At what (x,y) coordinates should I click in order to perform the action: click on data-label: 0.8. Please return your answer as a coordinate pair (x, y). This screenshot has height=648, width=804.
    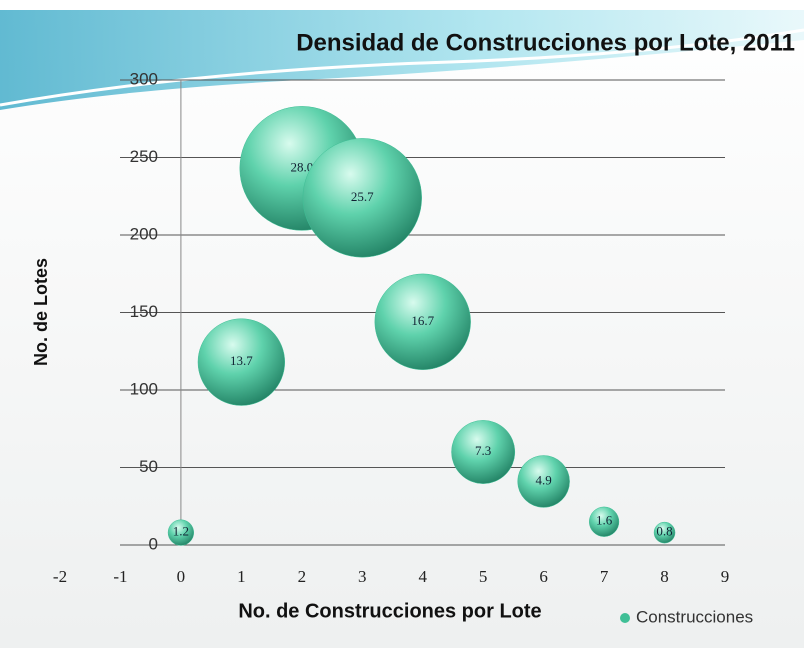
    Looking at the image, I should click on (664, 531).